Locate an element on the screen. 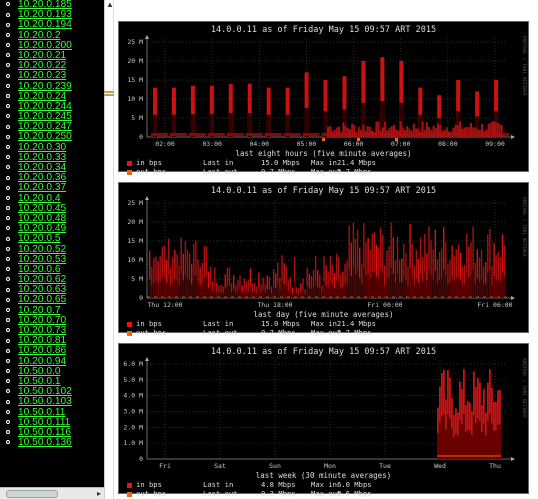 The height and width of the screenshot is (499, 538). device-link: 10.50.0.116 is located at coordinates (45, 432).